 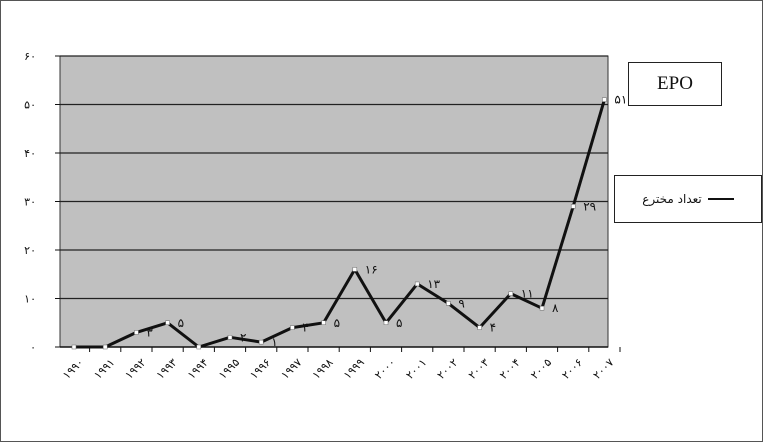 I want to click on x-tick-label: ۱۹۹۶, so click(x=260, y=369).